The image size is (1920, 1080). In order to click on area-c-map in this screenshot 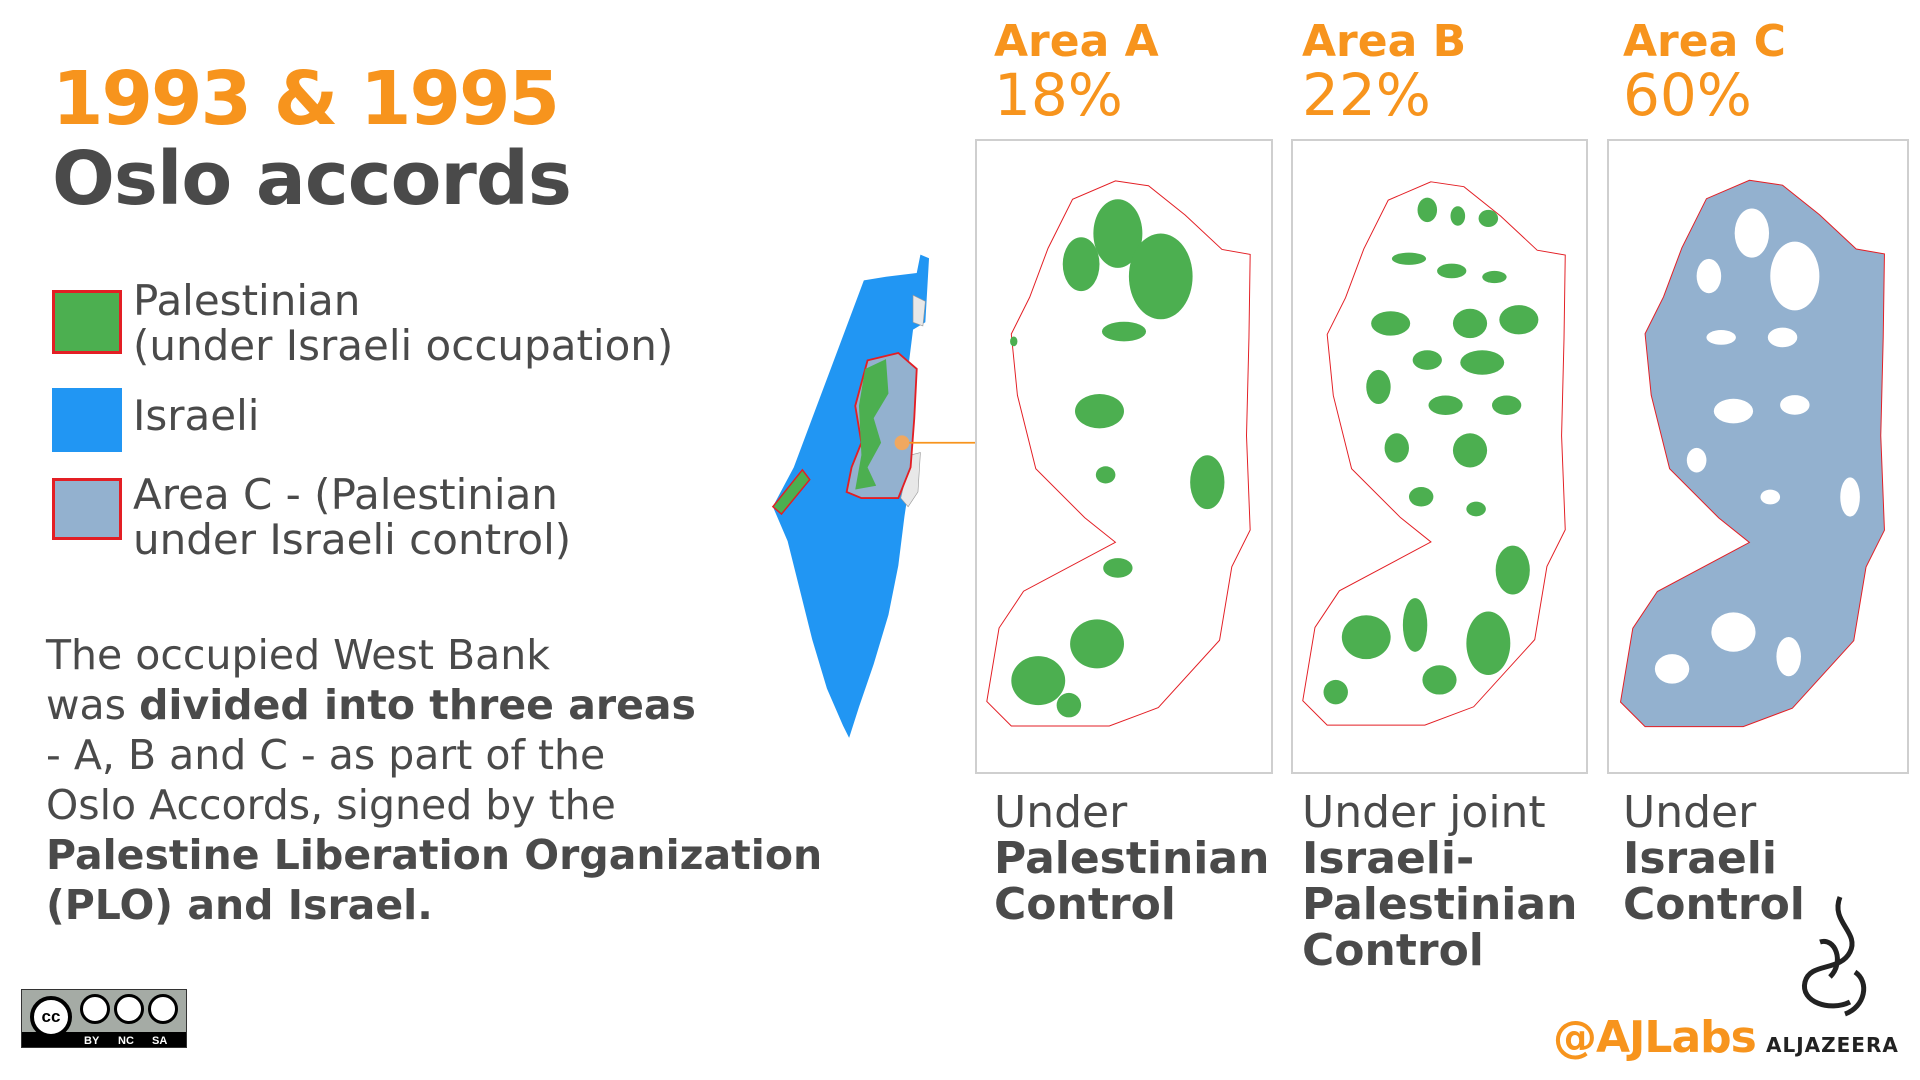, I will do `click(1752, 453)`.